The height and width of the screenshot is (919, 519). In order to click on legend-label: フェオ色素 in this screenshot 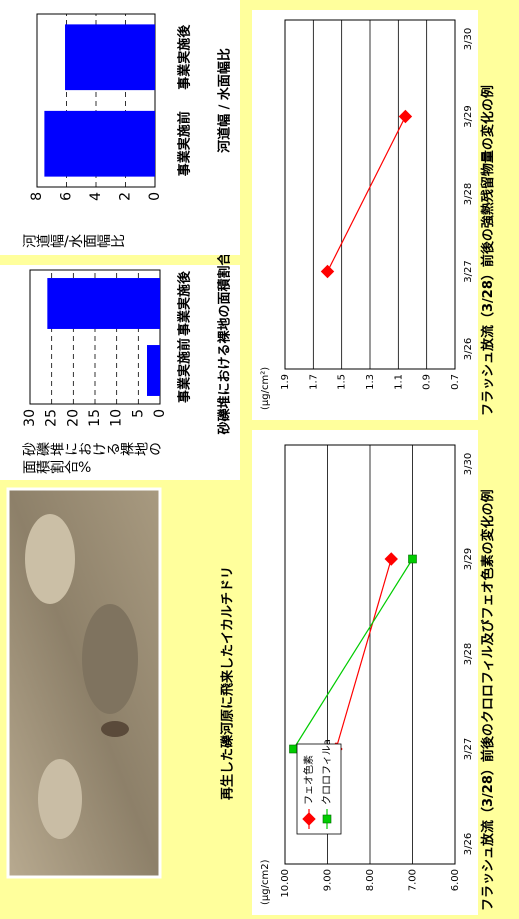, I will do `click(308, 780)`.